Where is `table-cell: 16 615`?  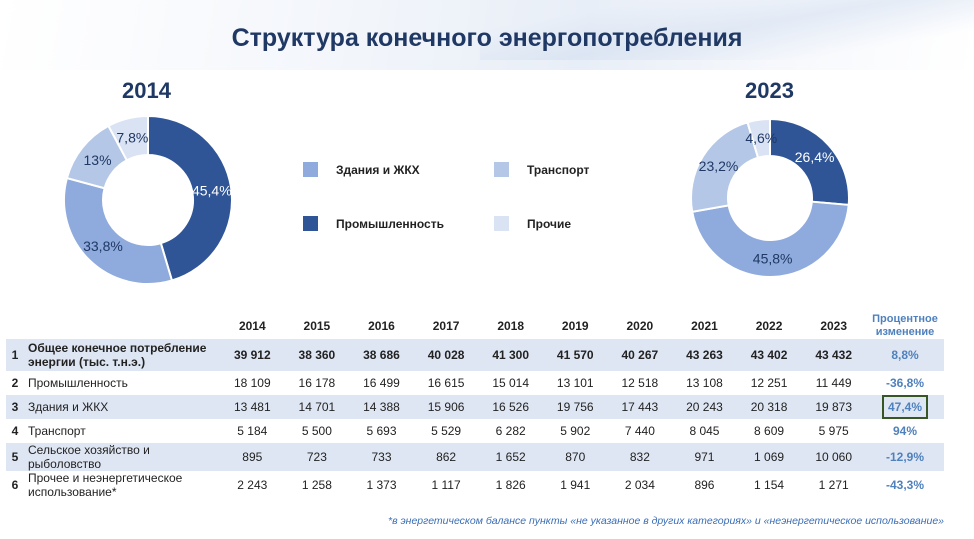 table-cell: 16 615 is located at coordinates (446, 383).